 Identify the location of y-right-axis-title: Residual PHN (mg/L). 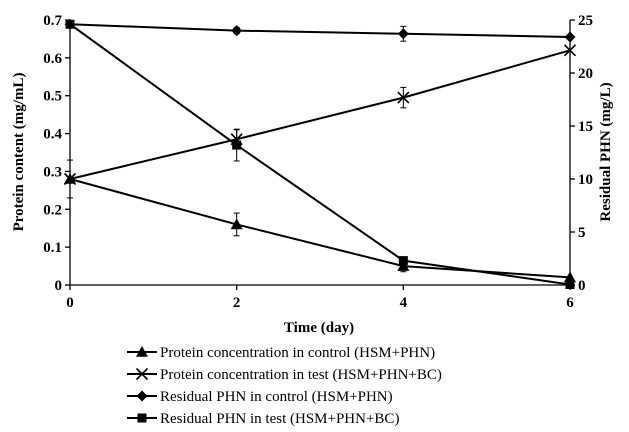
(606, 151).